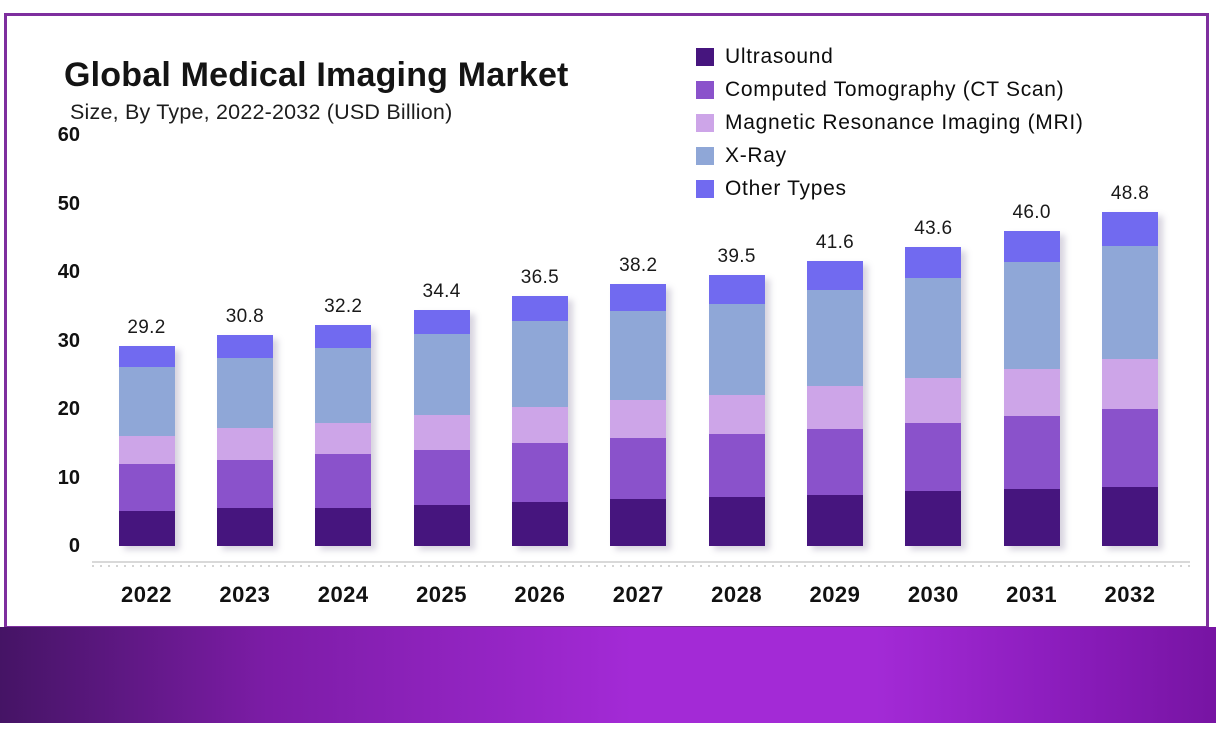 This screenshot has height=732, width=1216. Describe the element at coordinates (316, 75) in the screenshot. I see `page-title: Global Medical Imaging Market` at that location.